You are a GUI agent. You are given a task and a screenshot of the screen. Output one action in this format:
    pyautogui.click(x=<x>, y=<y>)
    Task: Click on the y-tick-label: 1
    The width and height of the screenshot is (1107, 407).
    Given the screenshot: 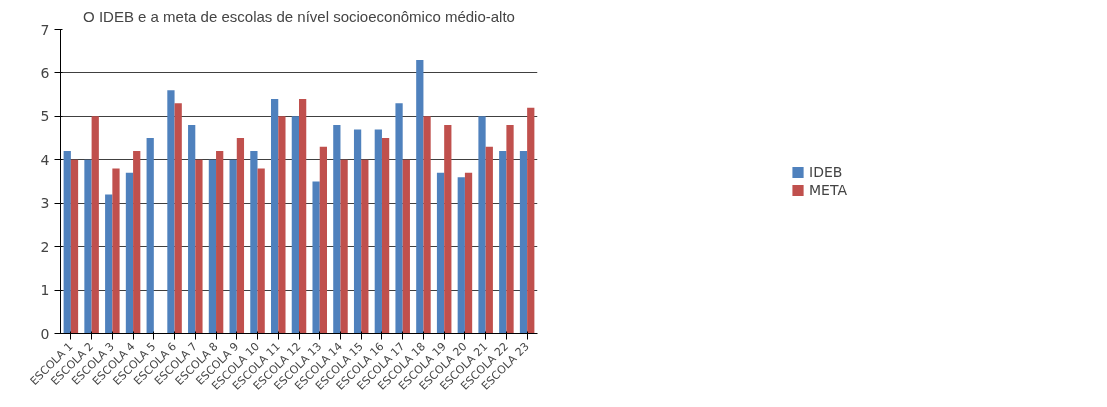 What is the action you would take?
    pyautogui.click(x=45, y=290)
    